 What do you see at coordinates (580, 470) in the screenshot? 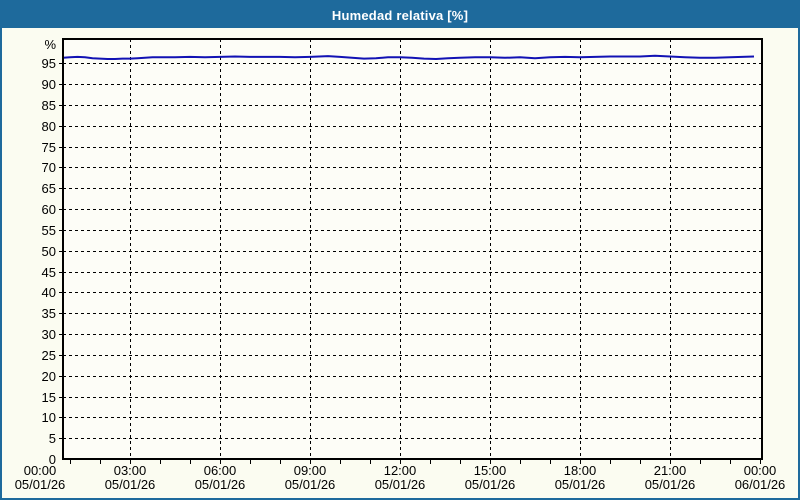
I see `x-tick-time-label: 18:00` at bounding box center [580, 470].